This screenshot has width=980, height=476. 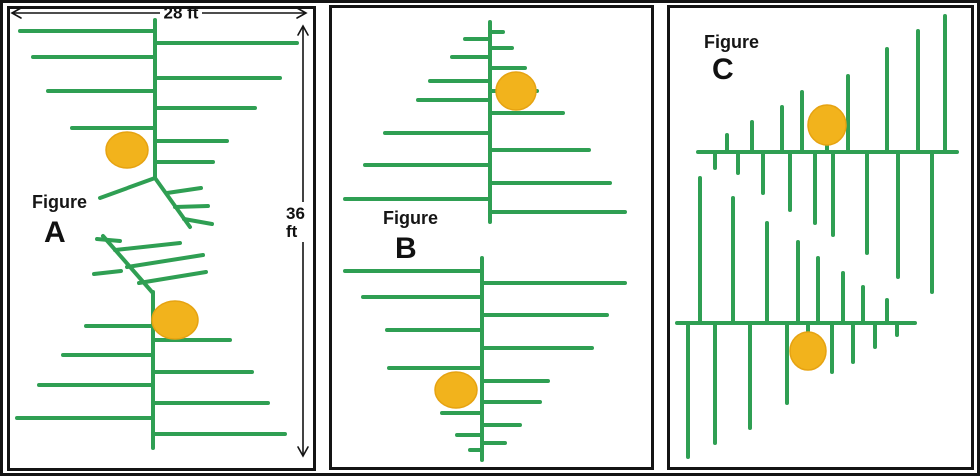 What do you see at coordinates (159, 13) in the screenshot?
I see `dimension-arrow-horizontal` at bounding box center [159, 13].